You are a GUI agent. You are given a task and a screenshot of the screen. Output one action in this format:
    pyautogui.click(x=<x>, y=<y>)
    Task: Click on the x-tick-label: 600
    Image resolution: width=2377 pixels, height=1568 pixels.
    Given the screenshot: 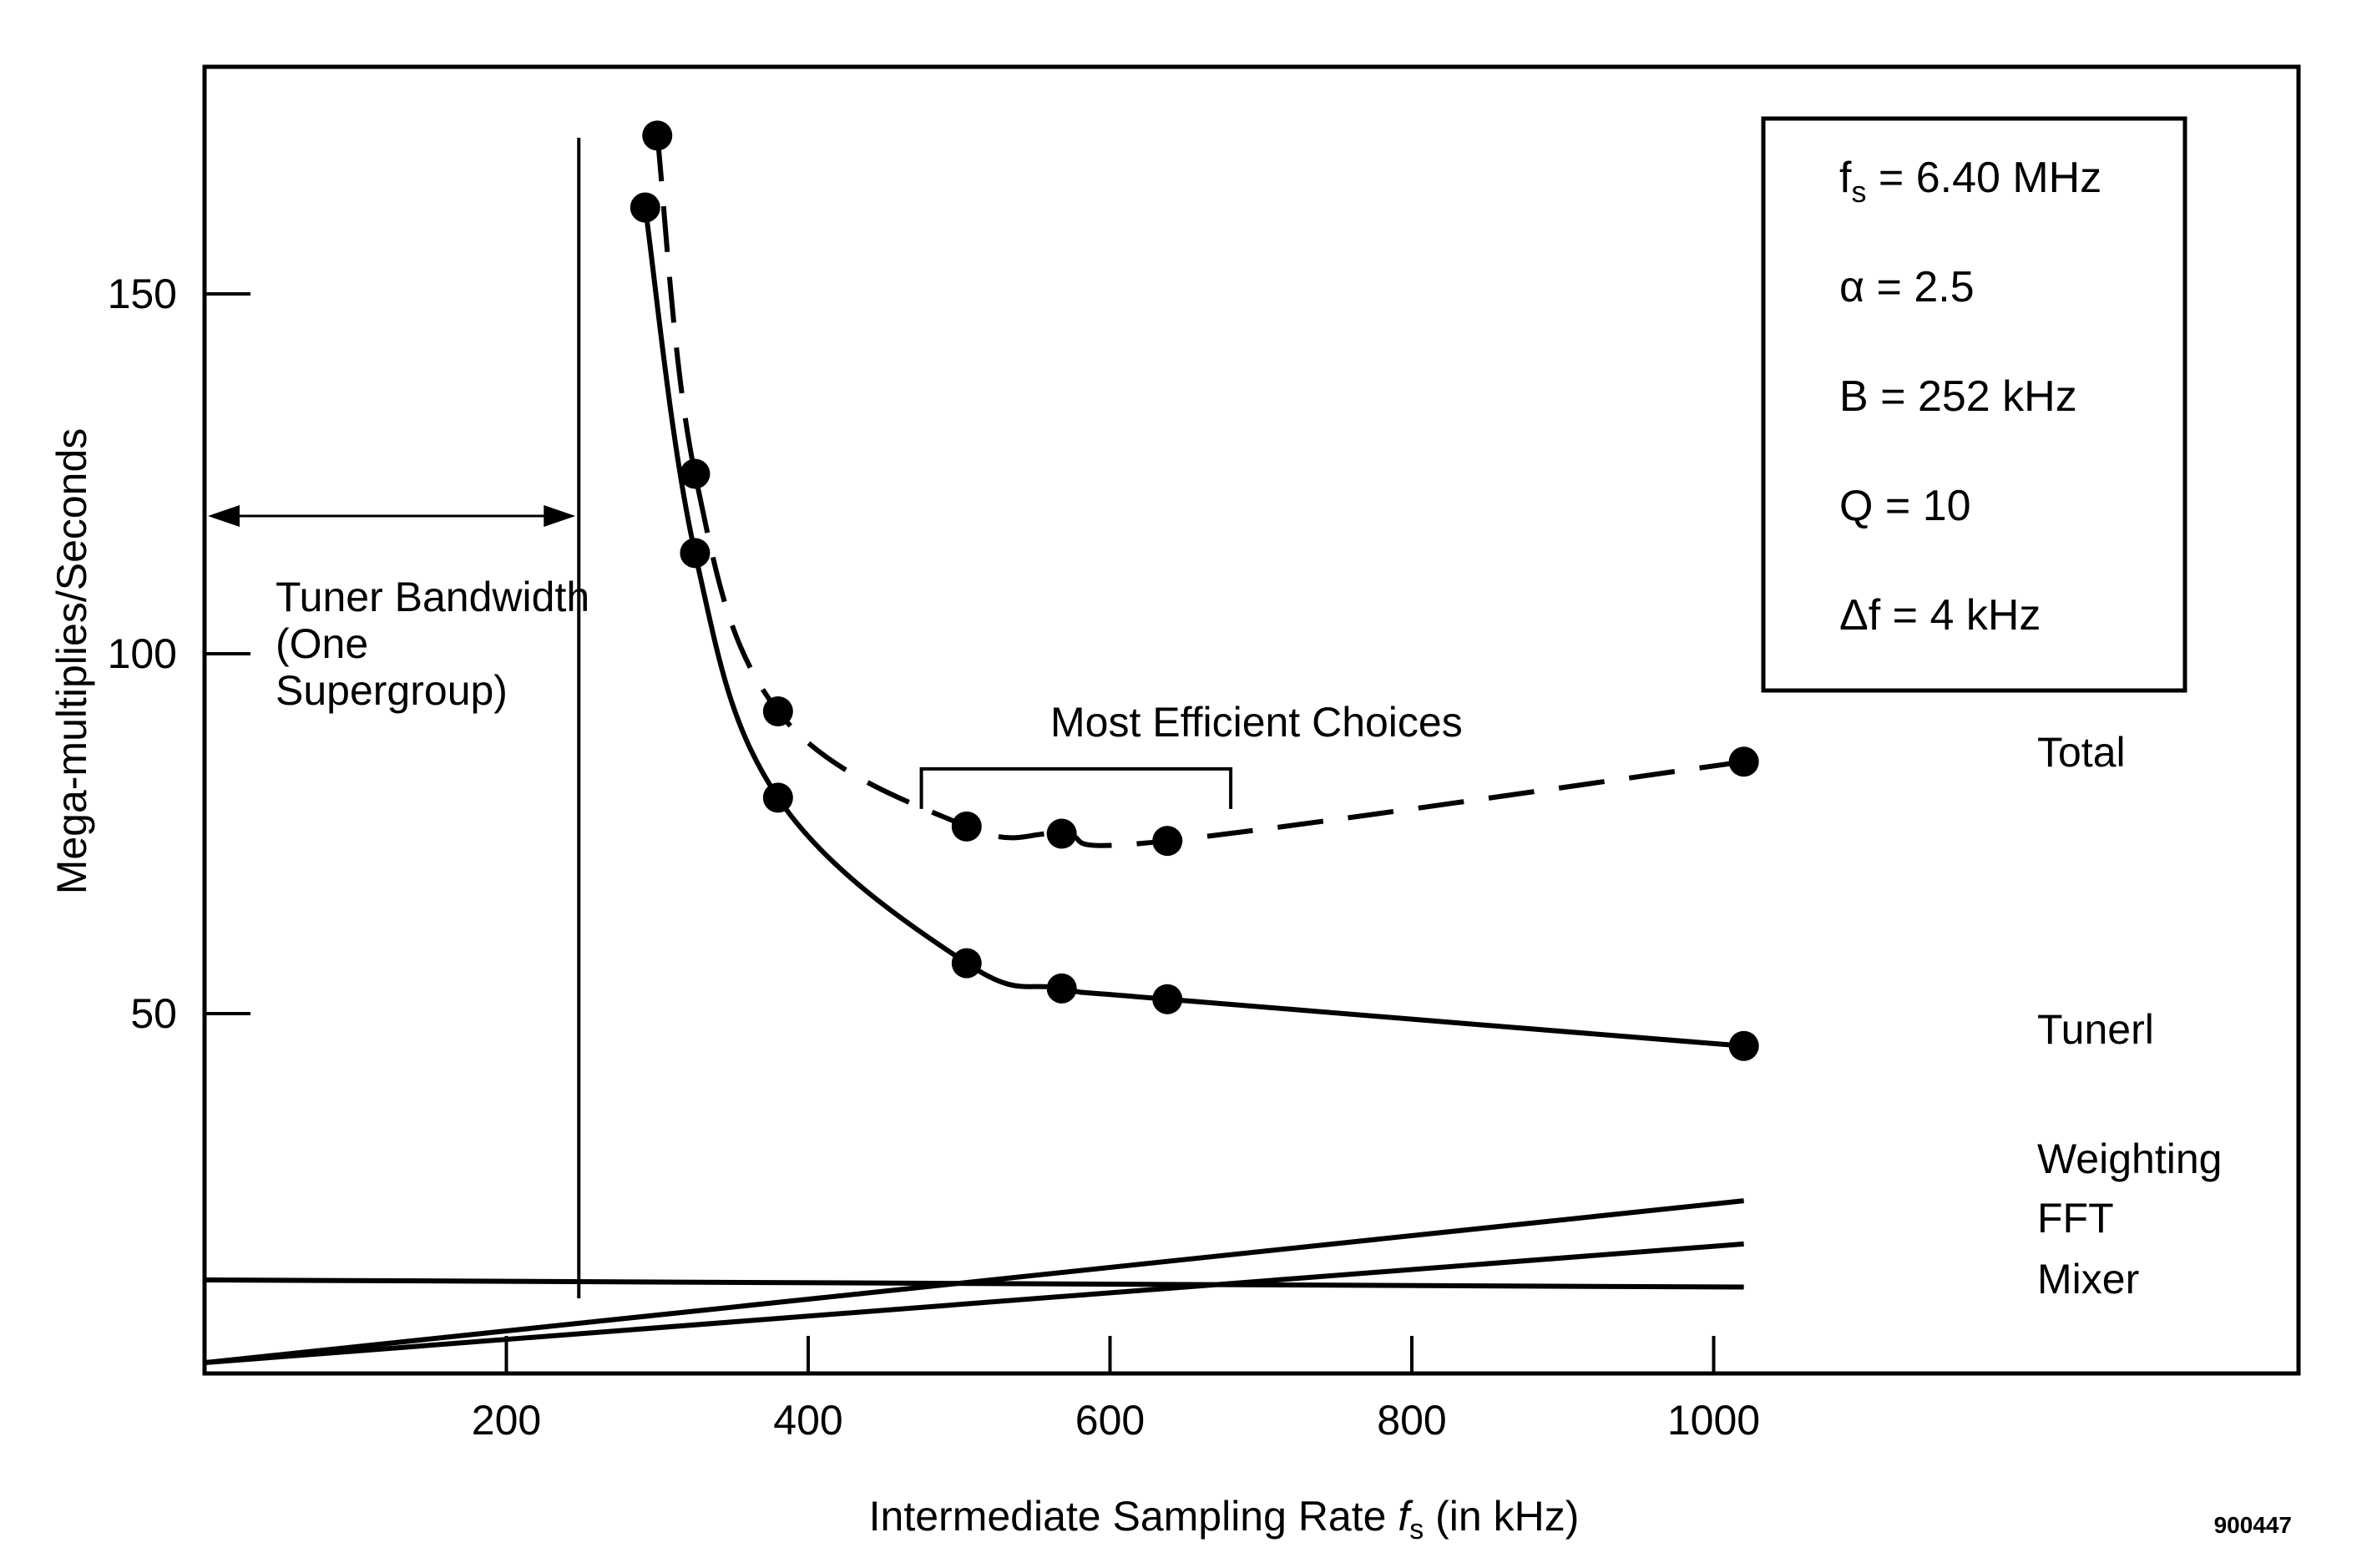 What is the action you would take?
    pyautogui.click(x=1110, y=1420)
    